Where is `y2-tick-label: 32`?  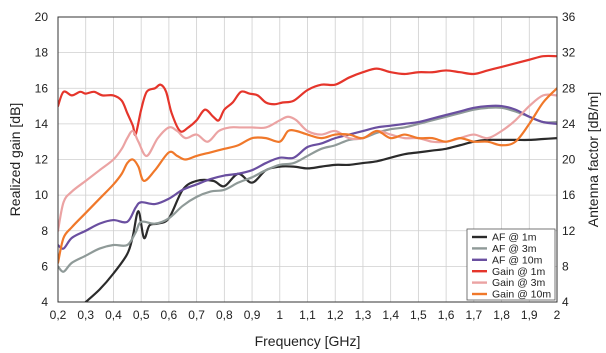 y2-tick-label: 32 is located at coordinates (569, 53).